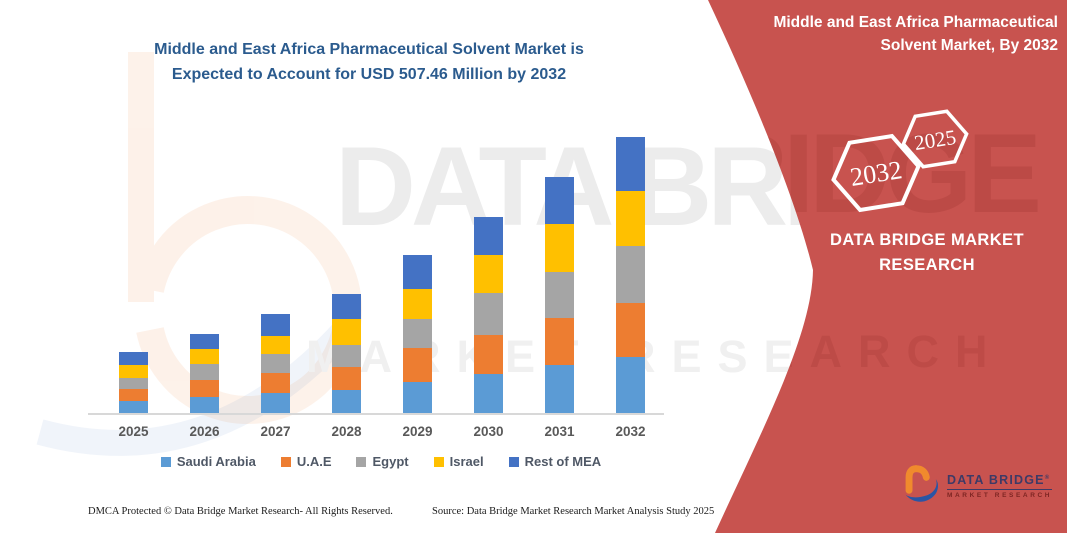 The width and height of the screenshot is (1067, 533). What do you see at coordinates (1047, 477) in the screenshot?
I see `registered-mark: ®` at bounding box center [1047, 477].